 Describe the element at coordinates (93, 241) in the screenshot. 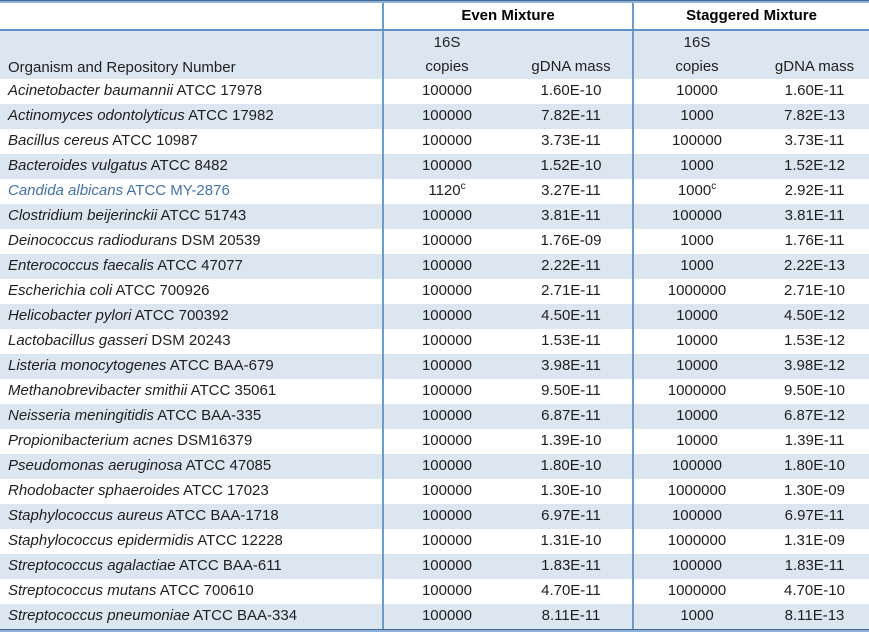

I see `organism-species: Deinococcus radiodurans` at that location.